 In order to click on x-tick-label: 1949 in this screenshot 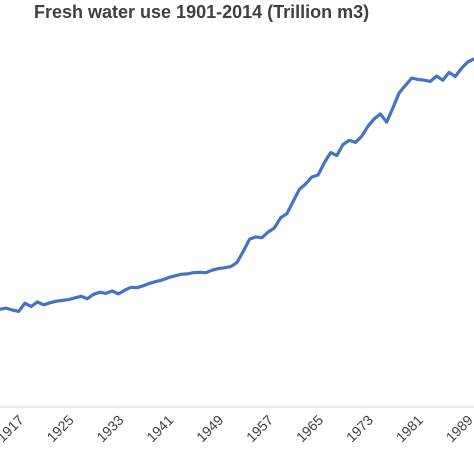, I will do `click(209, 428)`.